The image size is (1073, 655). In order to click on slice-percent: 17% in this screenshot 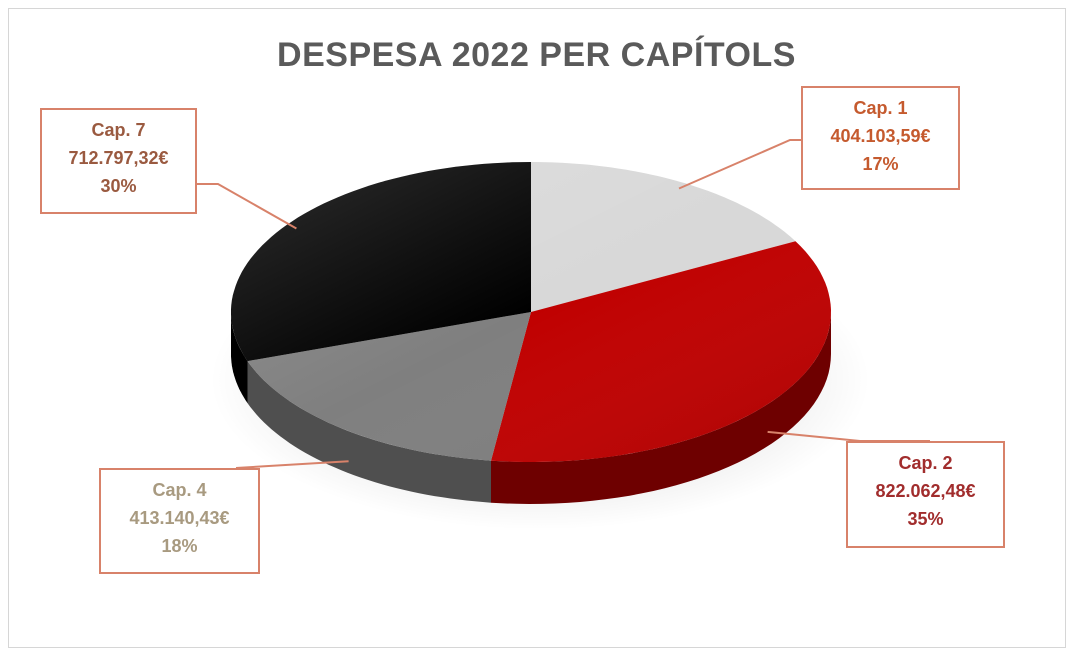, I will do `click(880, 164)`.